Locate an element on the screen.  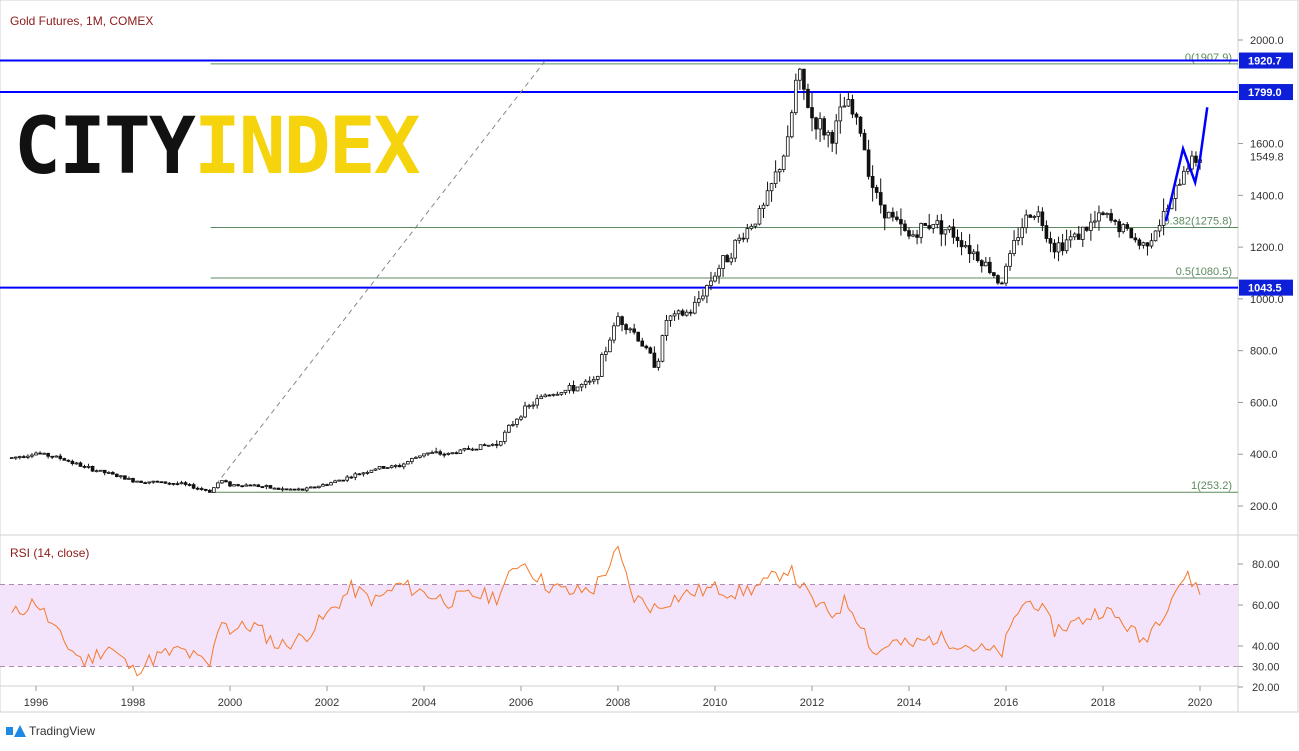
city-index-logo: CITYINDEX is located at coordinates (217, 147).